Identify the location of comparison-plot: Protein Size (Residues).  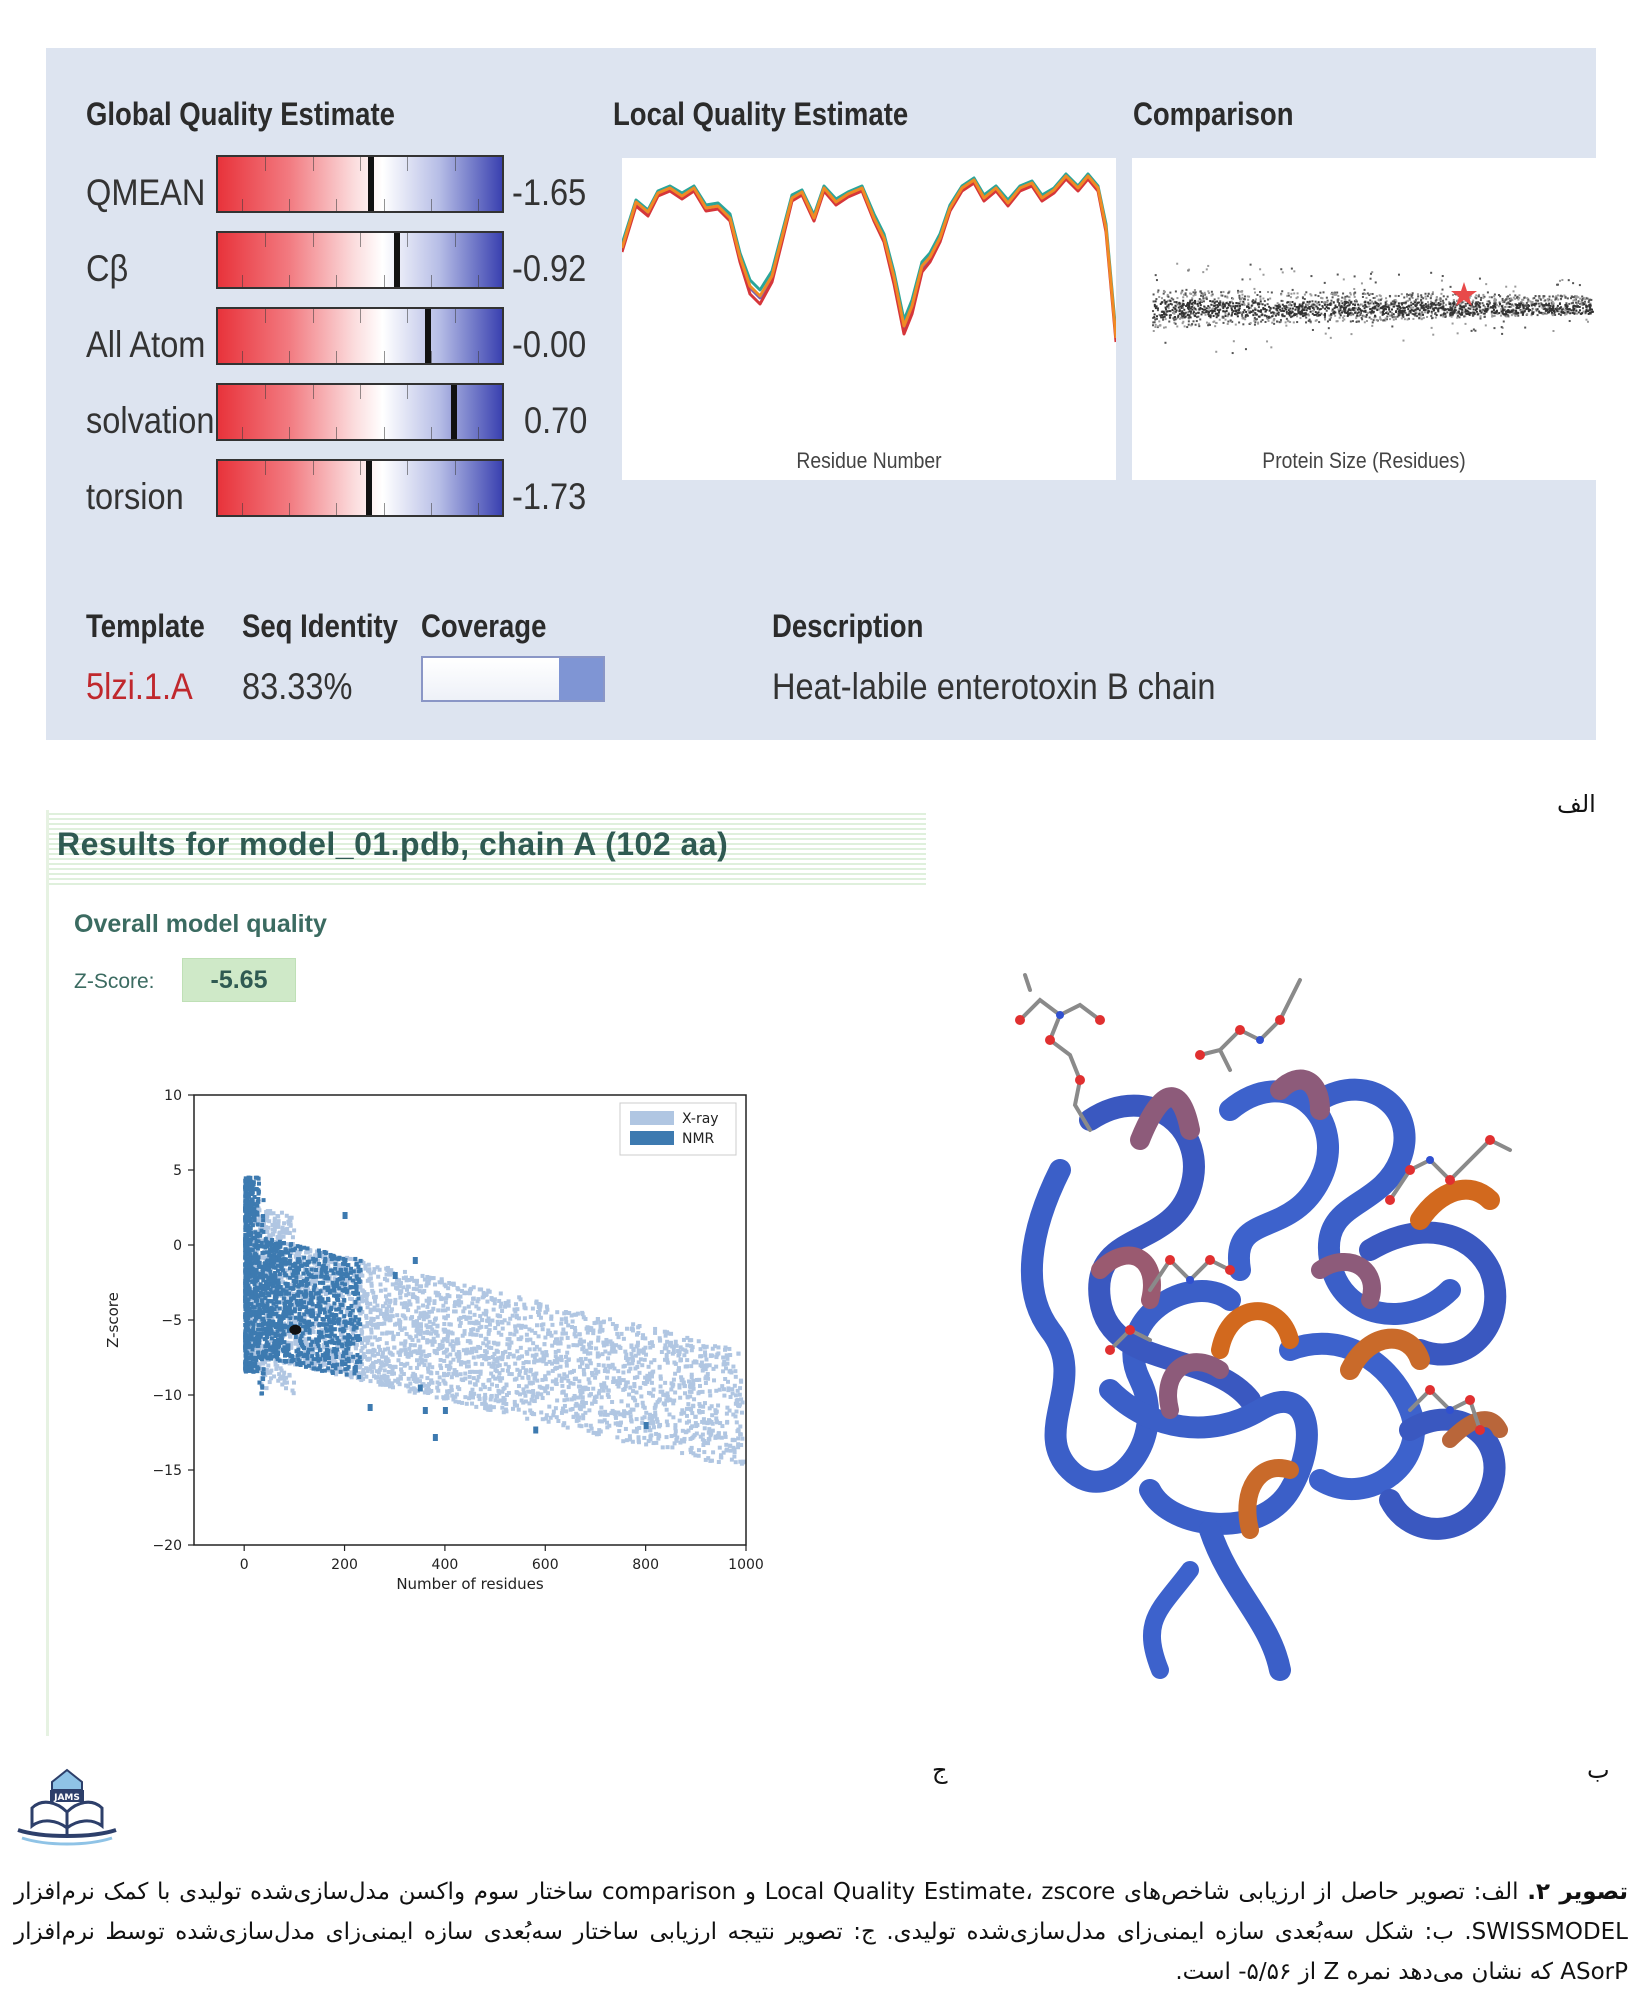
(1364, 319).